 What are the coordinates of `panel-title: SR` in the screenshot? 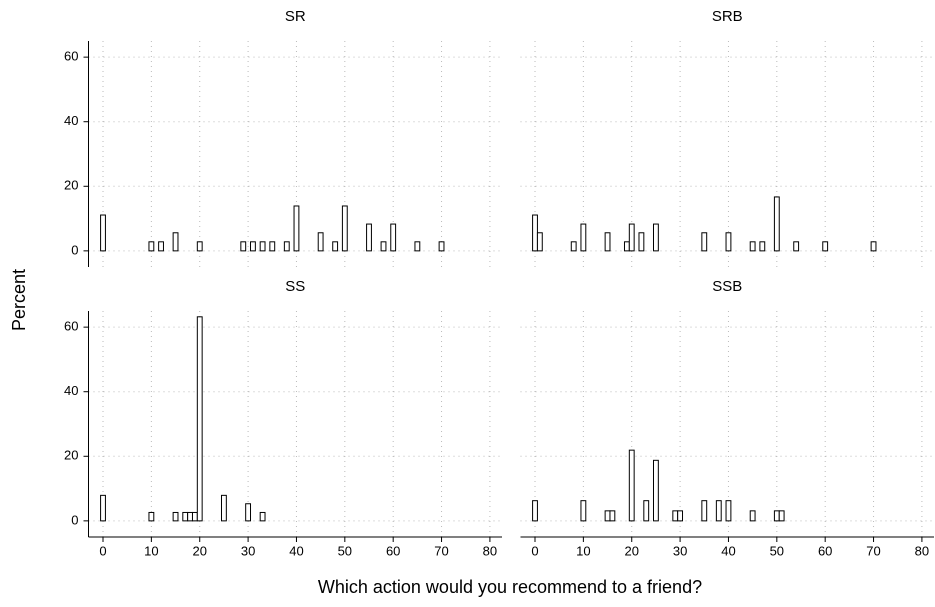 It's located at (295, 16).